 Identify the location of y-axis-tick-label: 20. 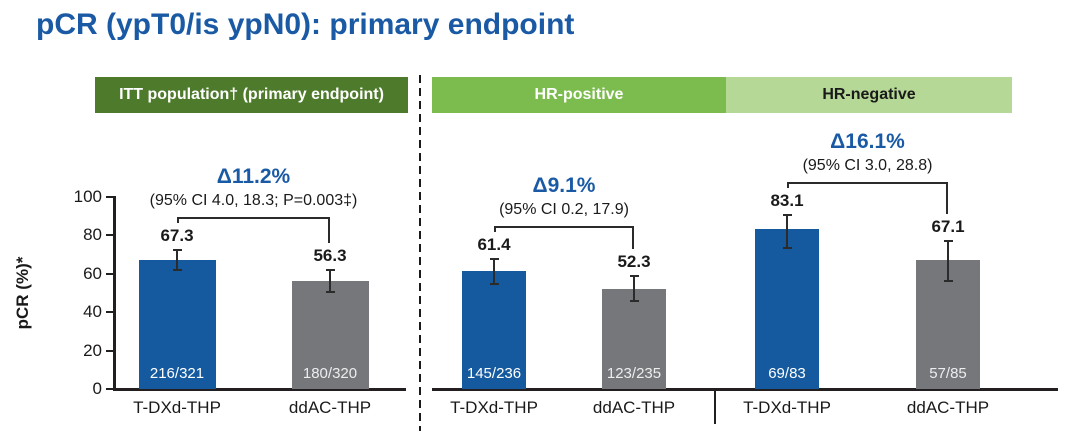
(92, 350).